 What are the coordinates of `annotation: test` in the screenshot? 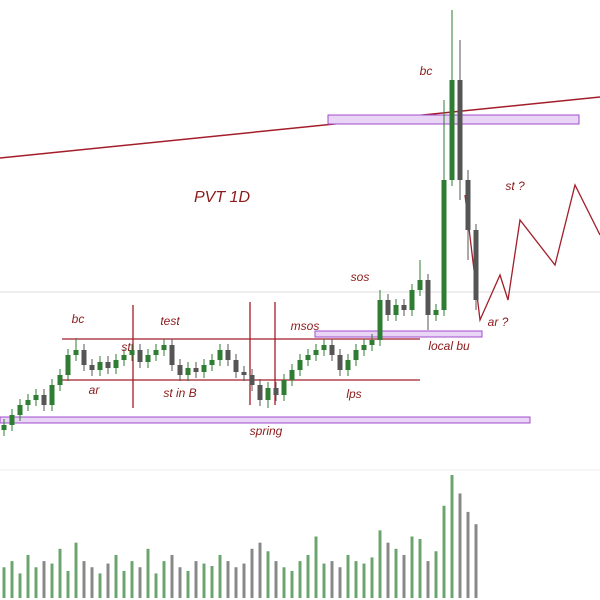 It's located at (170, 321).